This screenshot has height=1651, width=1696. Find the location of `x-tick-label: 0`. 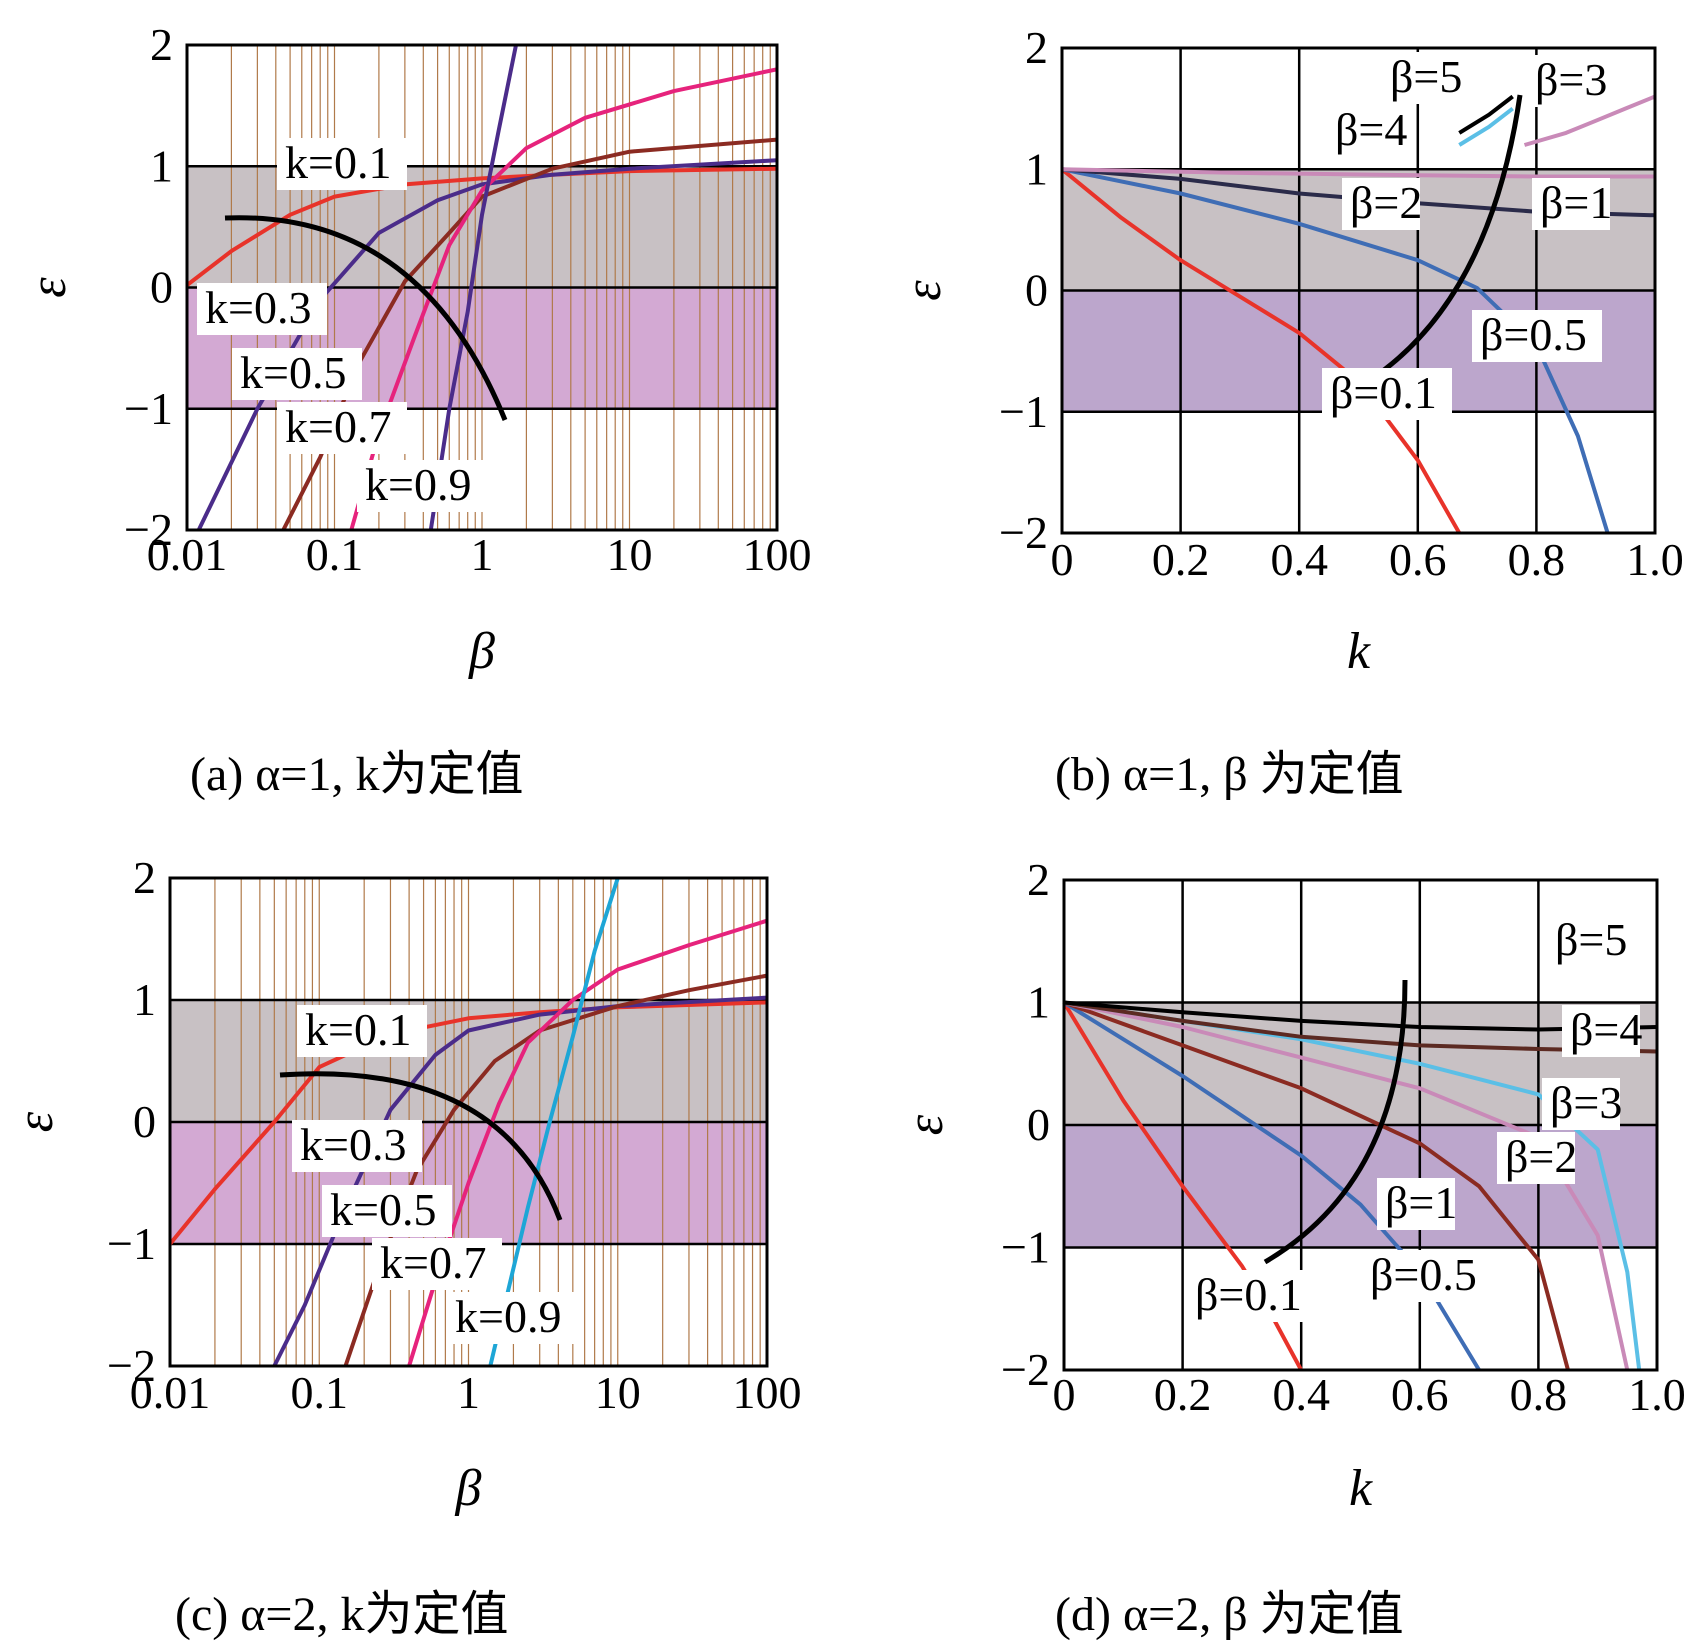

x-tick-label: 0 is located at coordinates (1062, 559).